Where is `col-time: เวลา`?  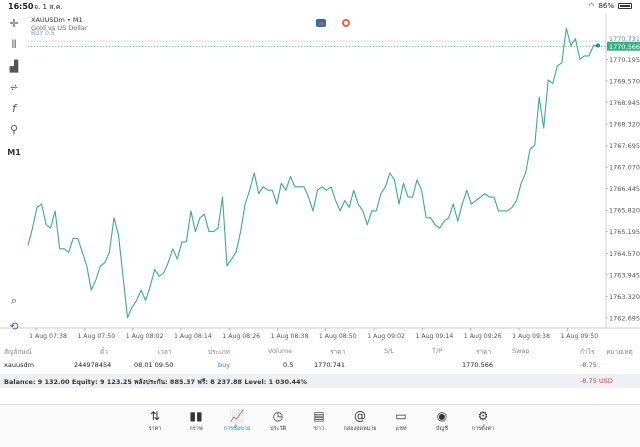
col-time: เวลา is located at coordinates (165, 352).